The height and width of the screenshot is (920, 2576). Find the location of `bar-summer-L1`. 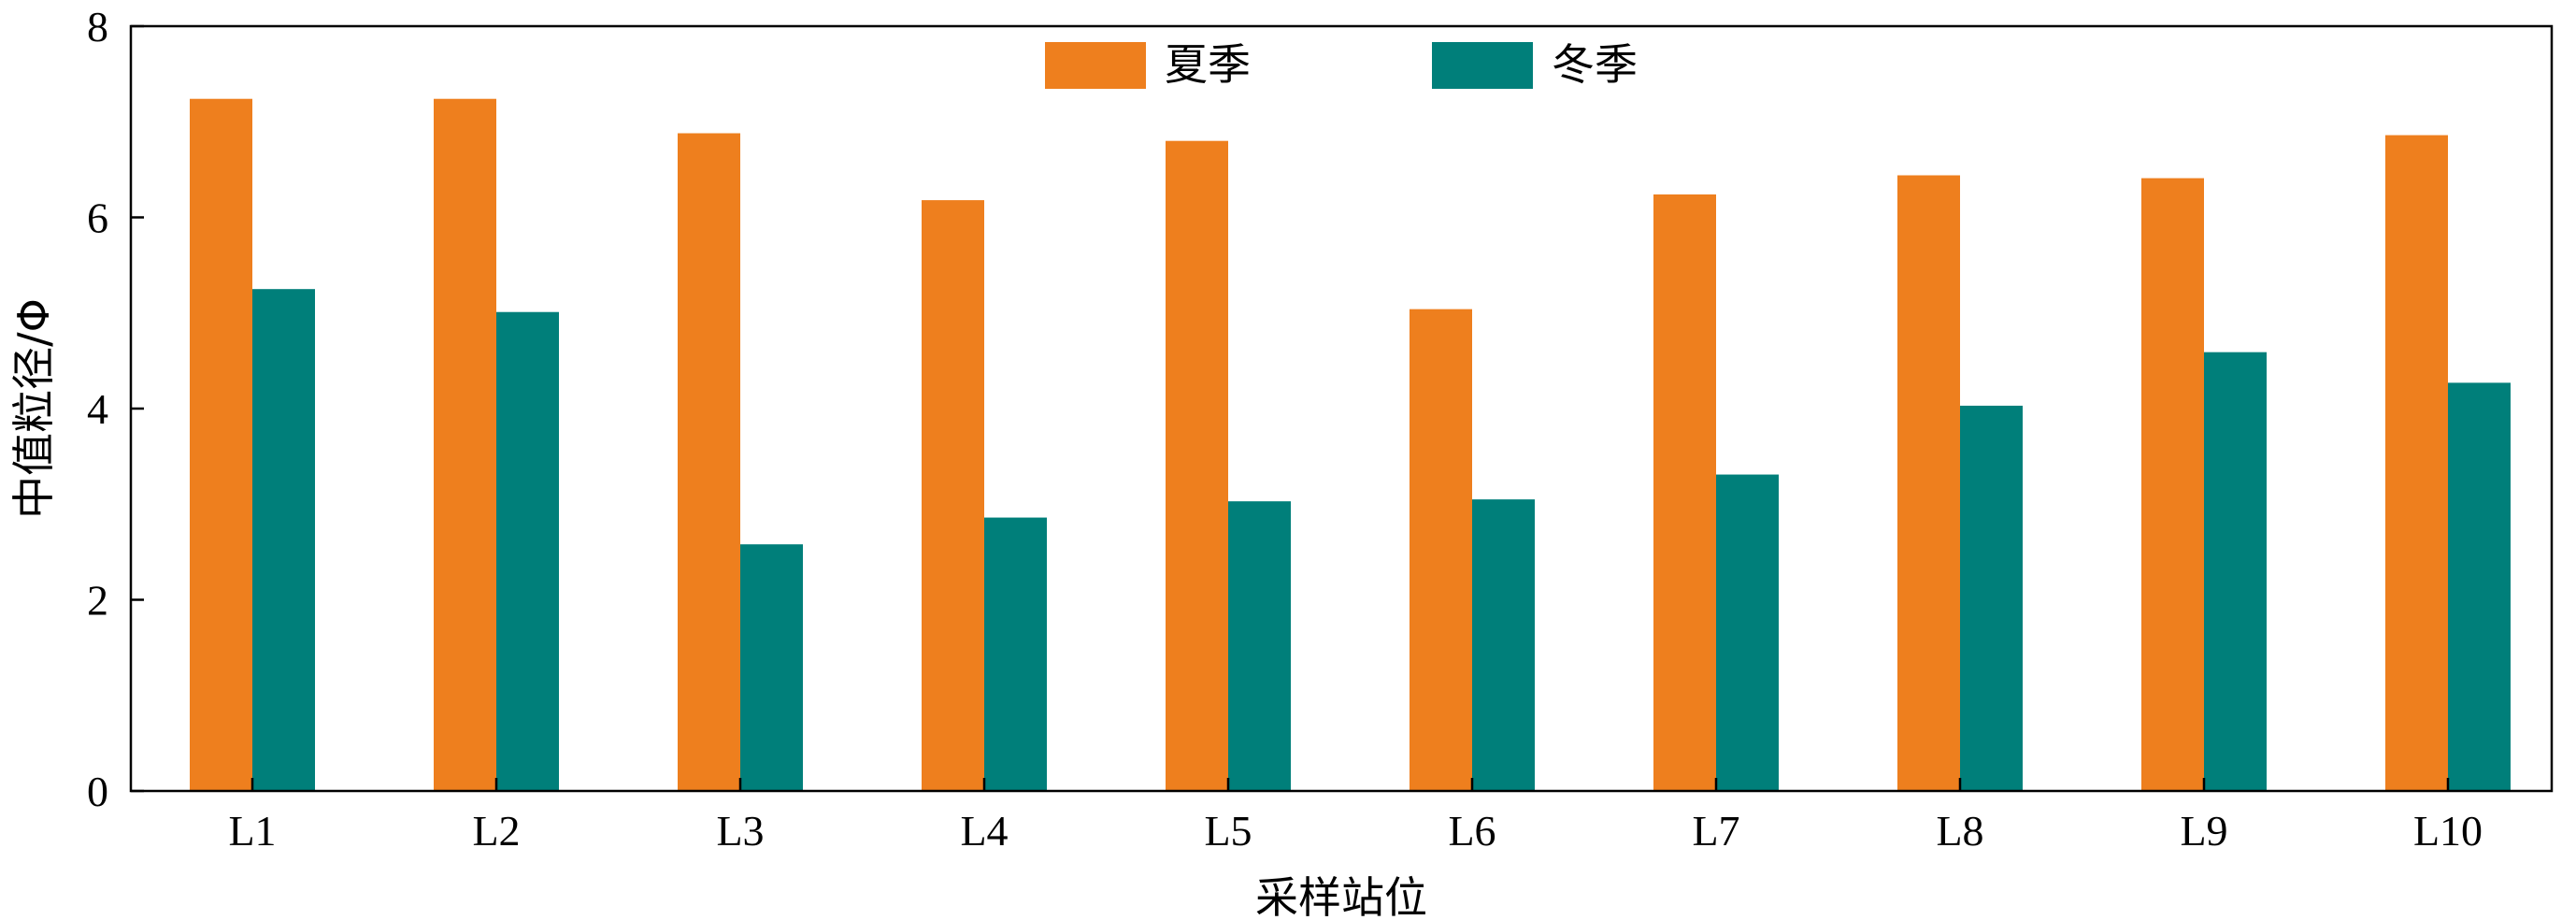

bar-summer-L1 is located at coordinates (221, 444).